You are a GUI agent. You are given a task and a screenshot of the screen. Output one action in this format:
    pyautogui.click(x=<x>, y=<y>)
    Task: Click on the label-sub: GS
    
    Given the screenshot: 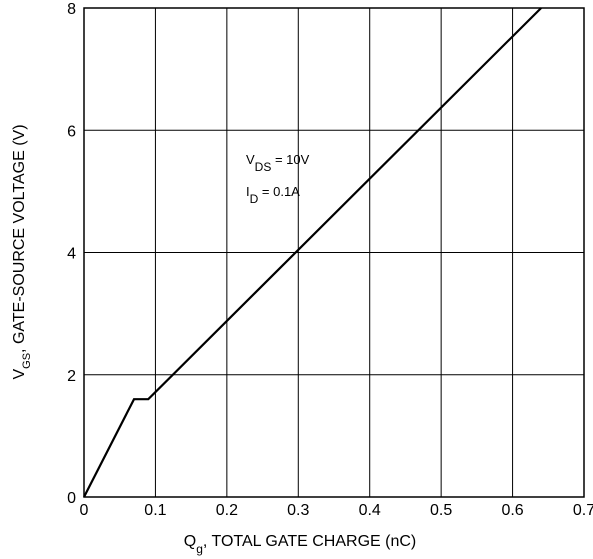 What is the action you would take?
    pyautogui.click(x=27, y=361)
    